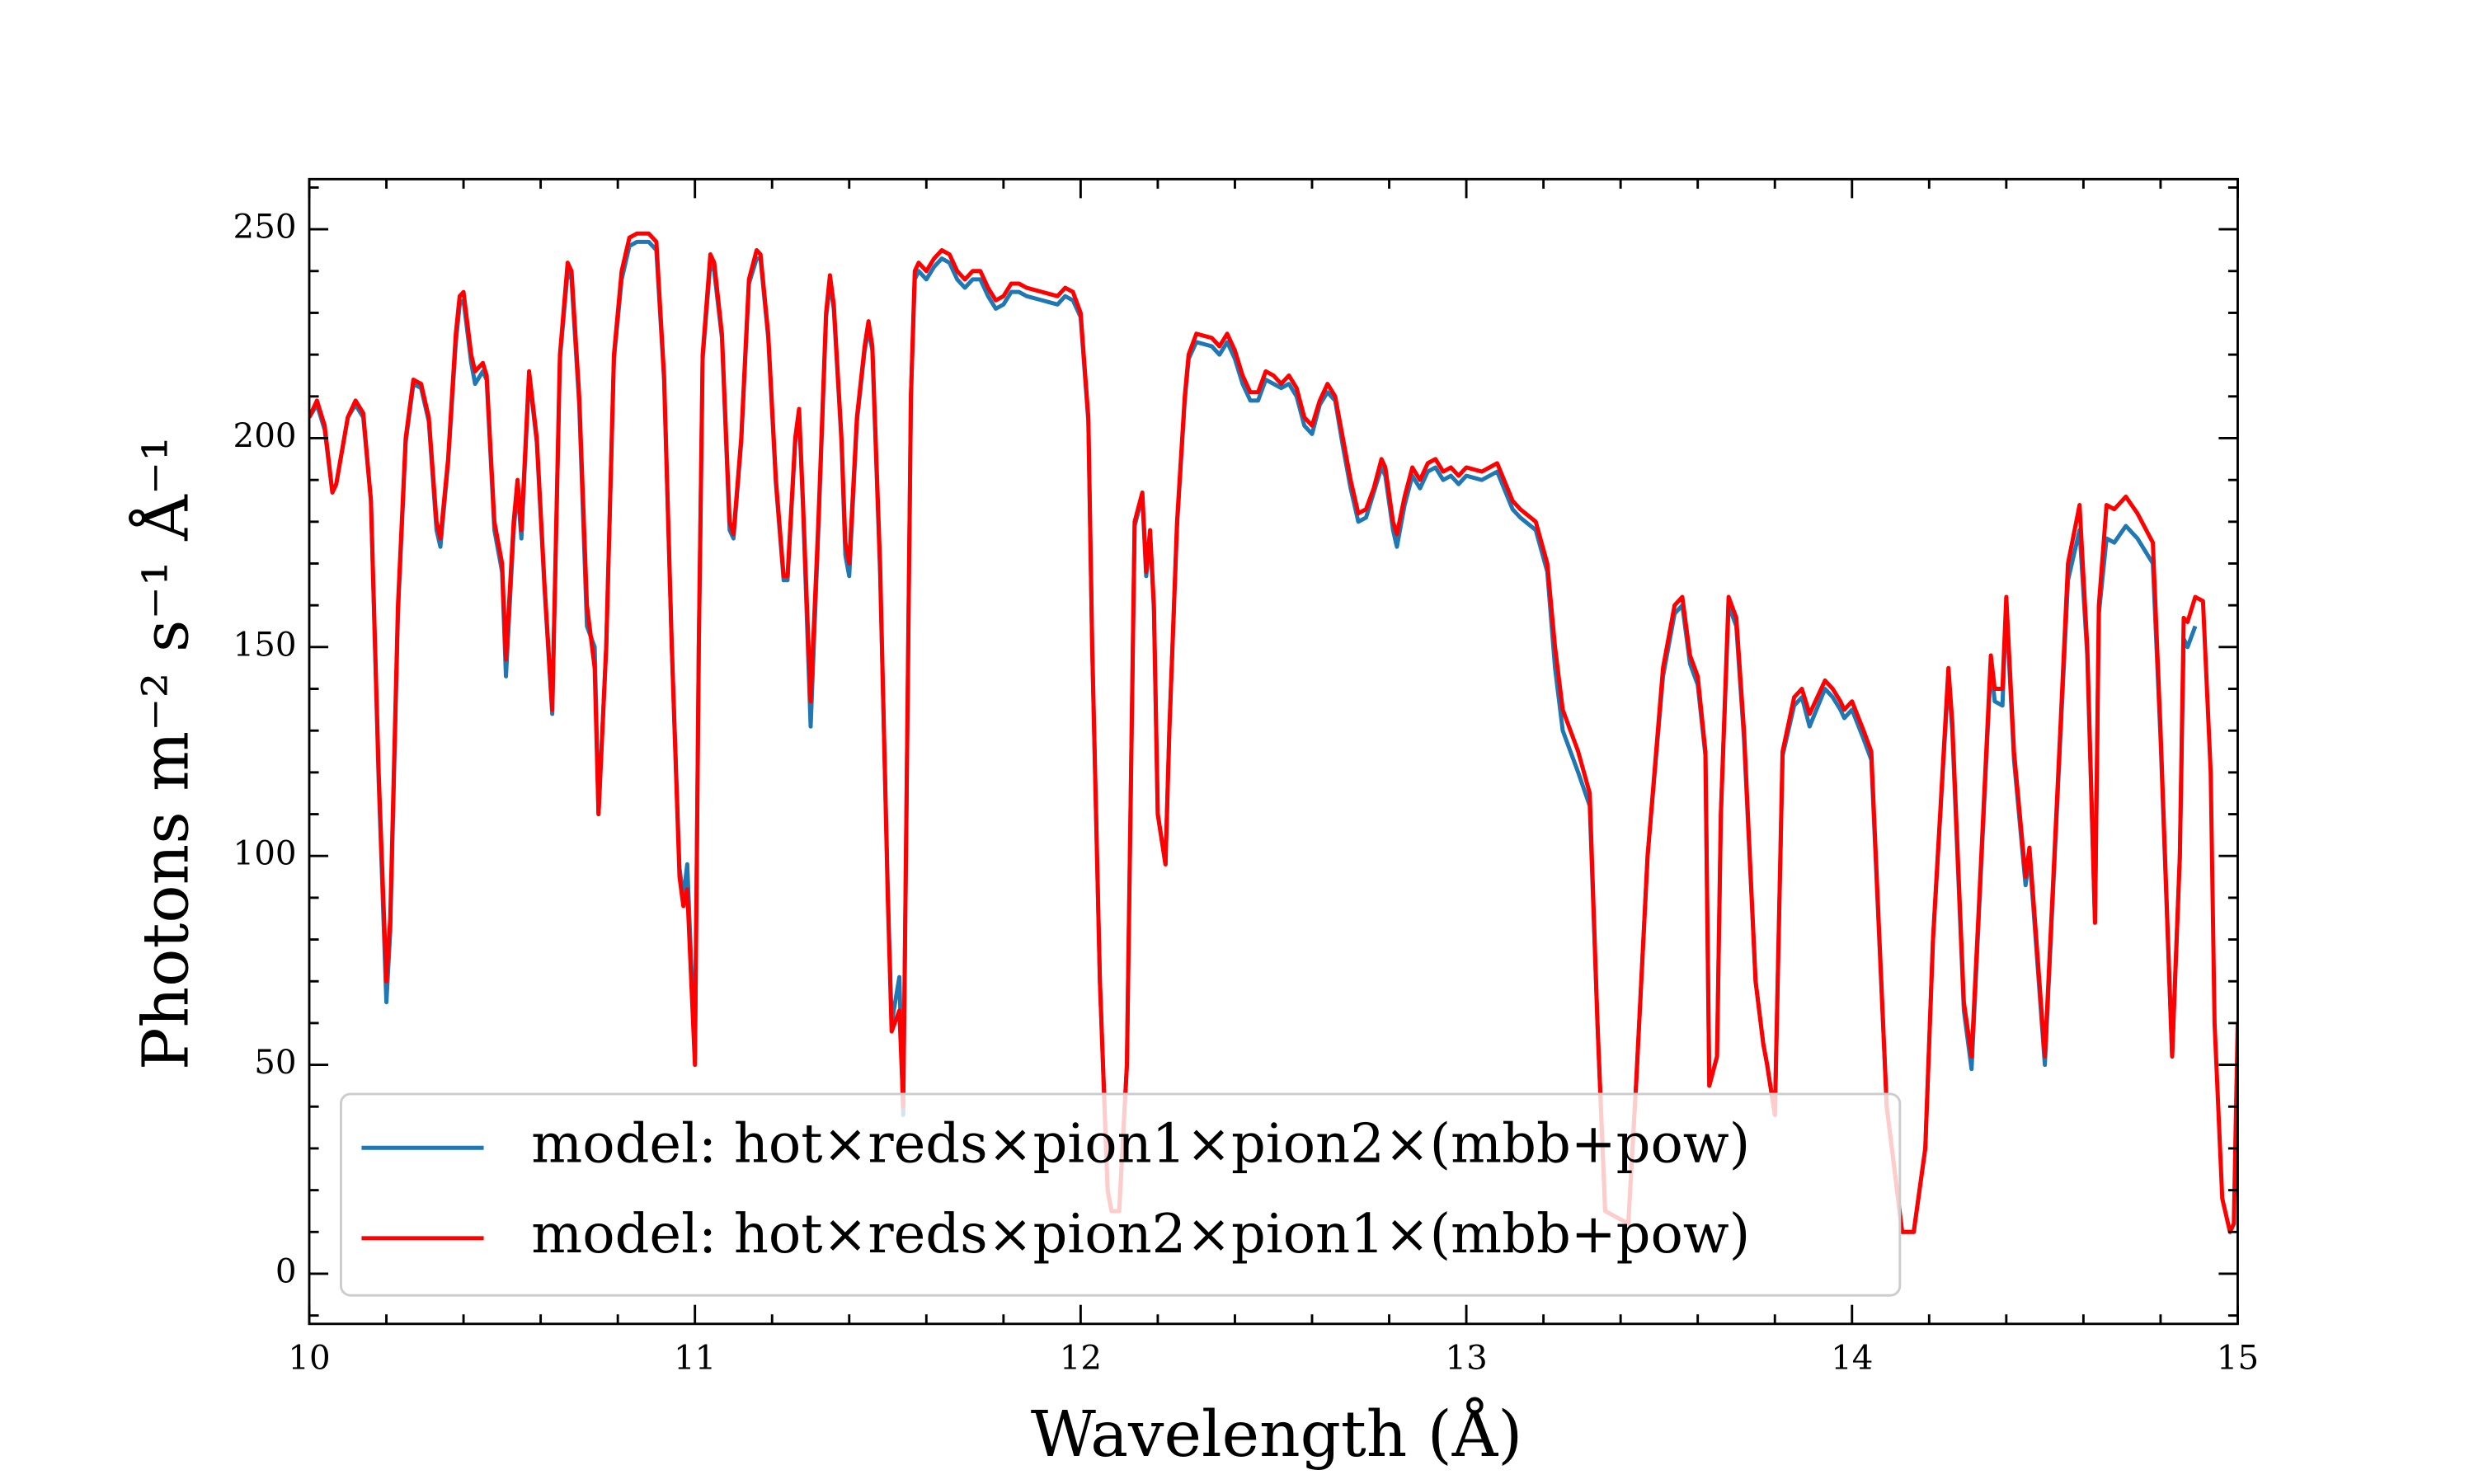 This screenshot has width=2474, height=1484. Describe the element at coordinates (265, 228) in the screenshot. I see `y-tick-label: 250` at that location.